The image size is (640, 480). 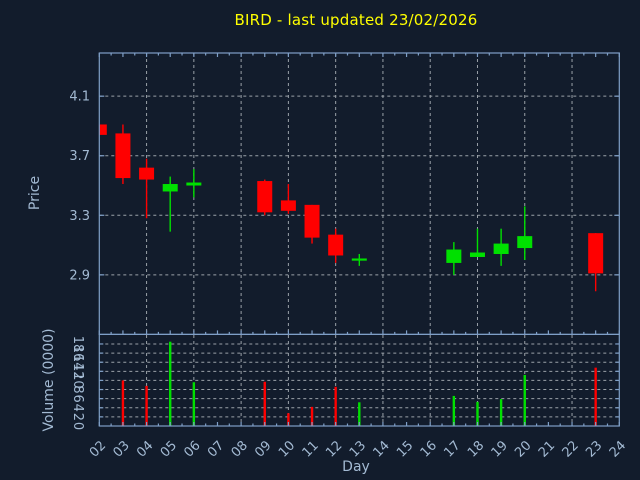 I want to click on day-tick-label: 18, so click(x=476, y=449).